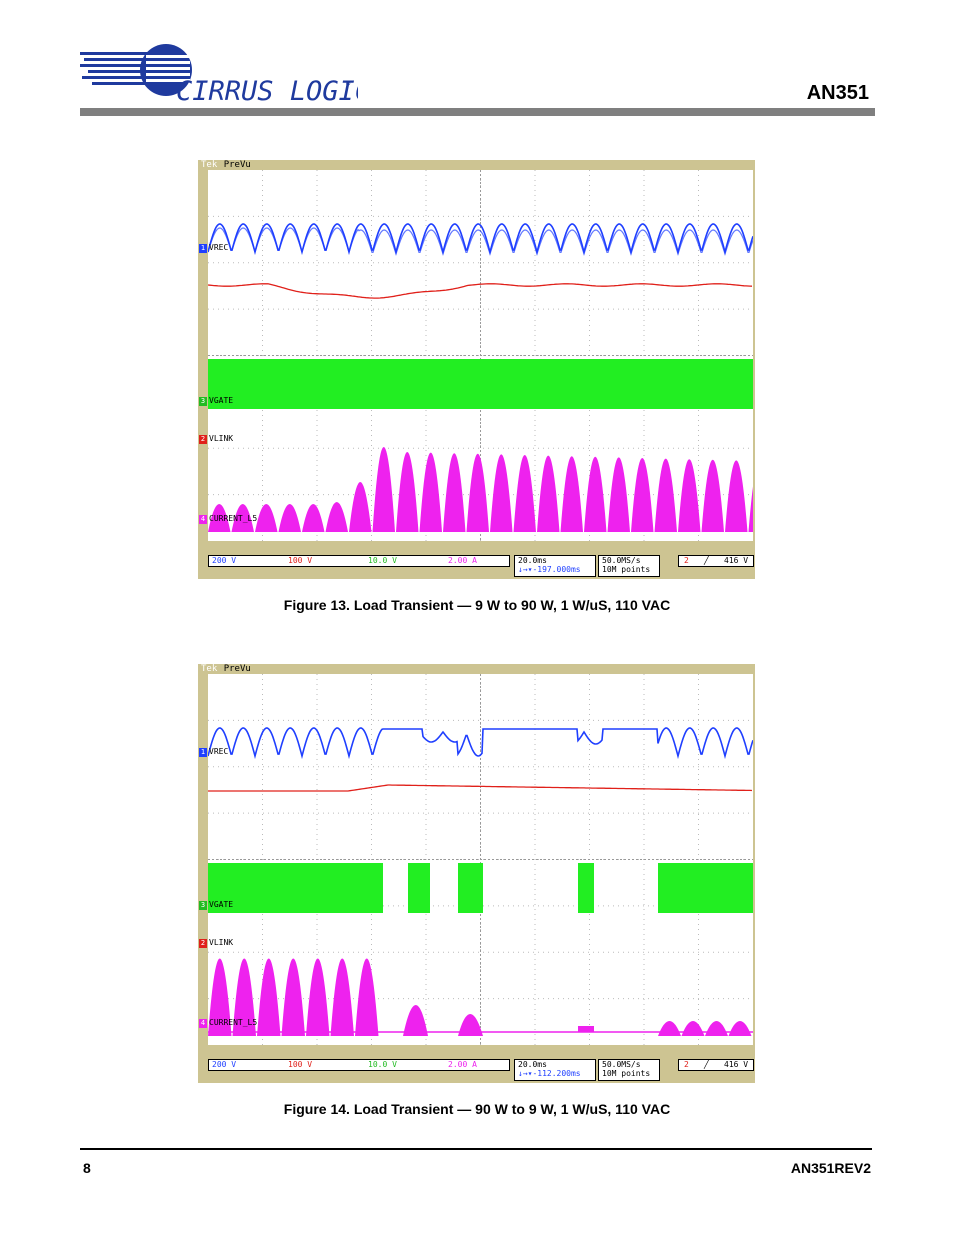 Image resolution: width=954 pixels, height=1235 pixels. Describe the element at coordinates (830, 1168) in the screenshot. I see `document-revision: AN351REV2` at that location.